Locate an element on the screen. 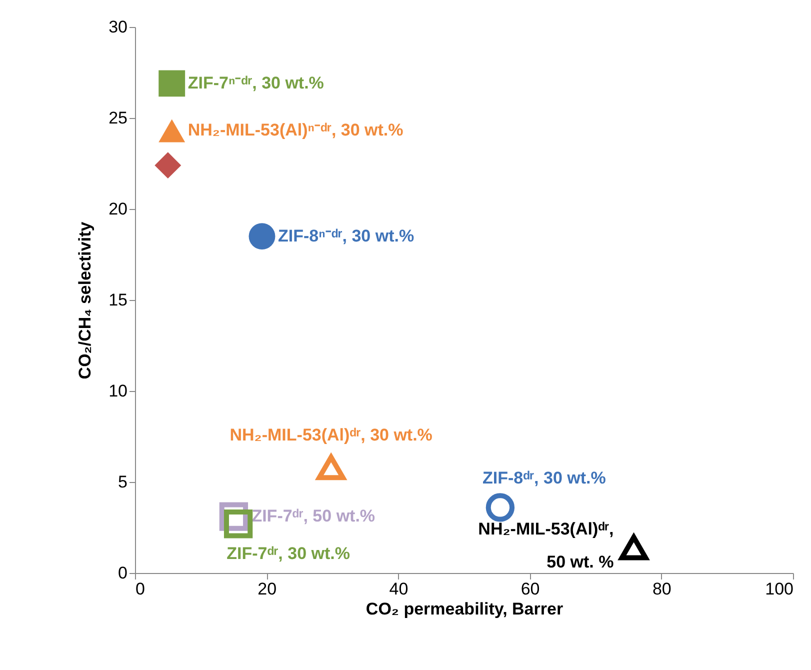 The width and height of the screenshot is (811, 670). x-tick-label: 40 is located at coordinates (398, 589).